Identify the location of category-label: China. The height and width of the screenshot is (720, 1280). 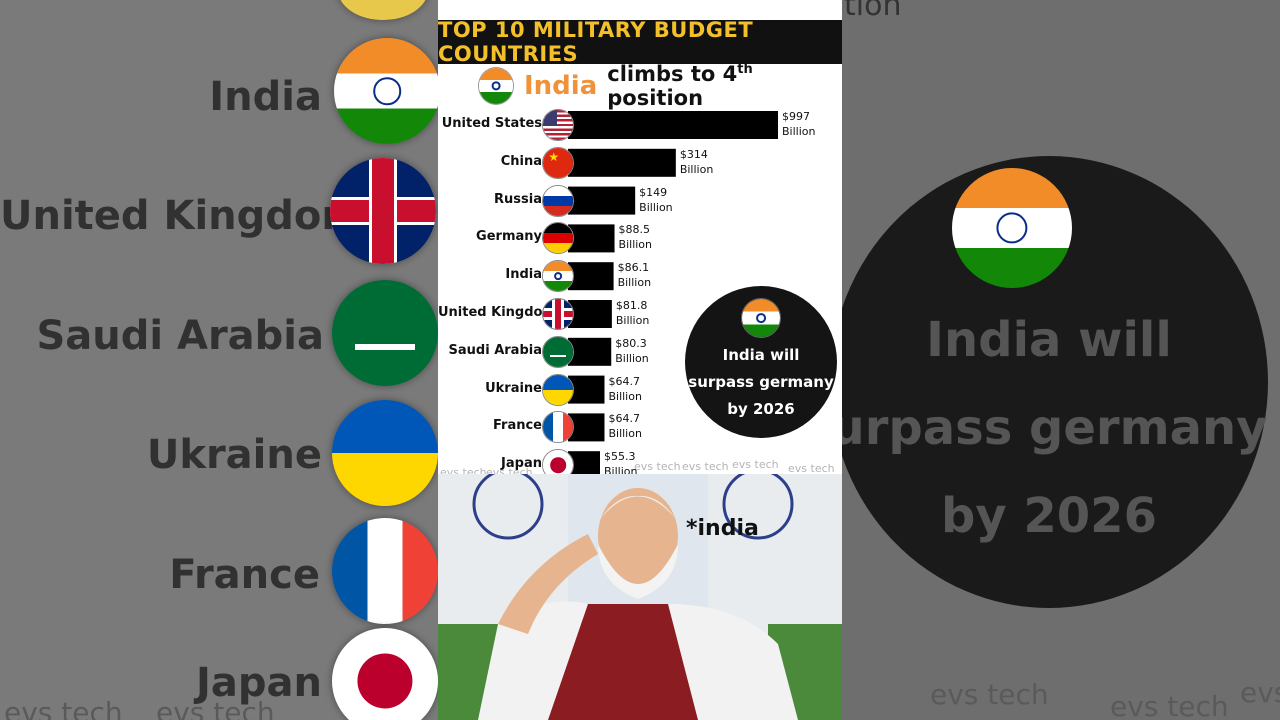
(521, 161).